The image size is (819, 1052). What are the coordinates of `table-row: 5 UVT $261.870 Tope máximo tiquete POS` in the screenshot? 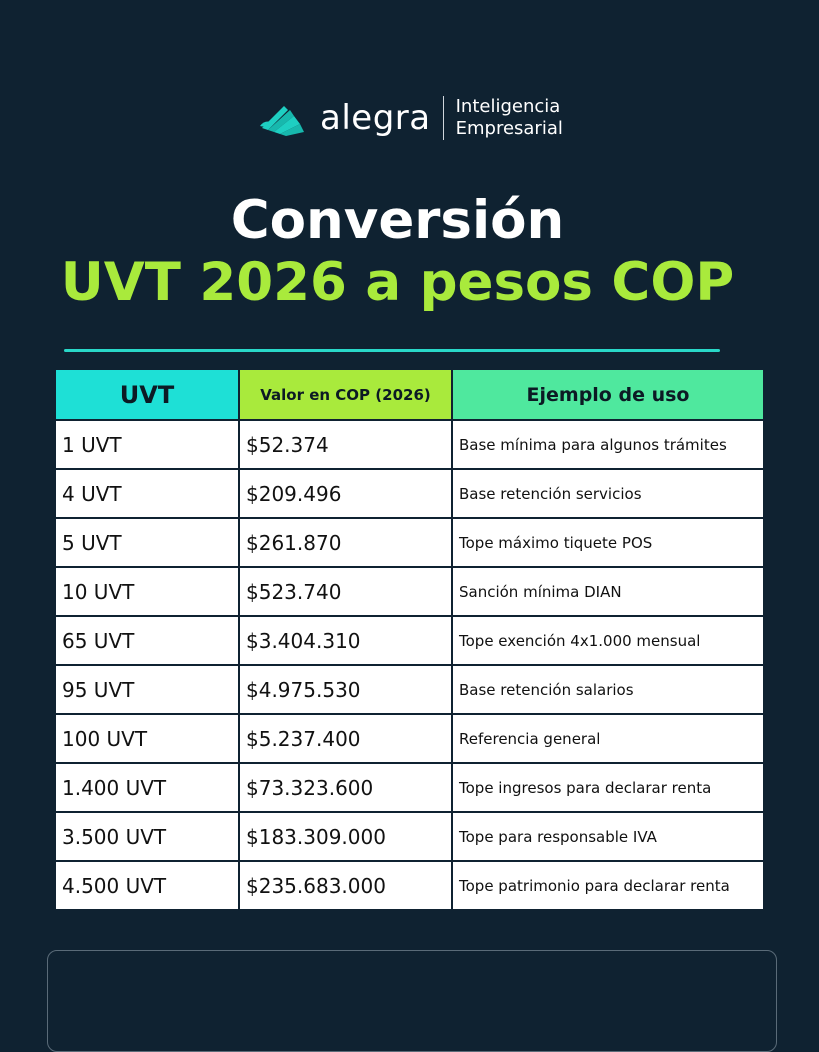 It's located at (409, 542).